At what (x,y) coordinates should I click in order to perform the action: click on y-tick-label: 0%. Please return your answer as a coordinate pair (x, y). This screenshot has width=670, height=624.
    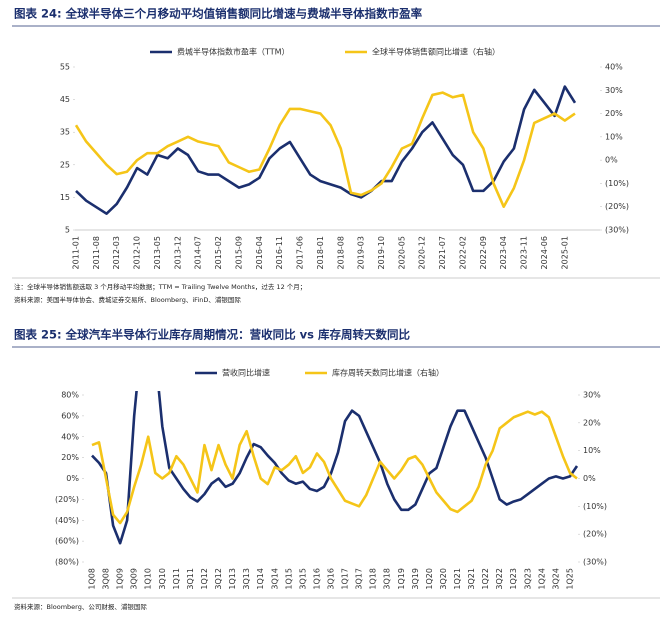
    Looking at the image, I should click on (72, 478).